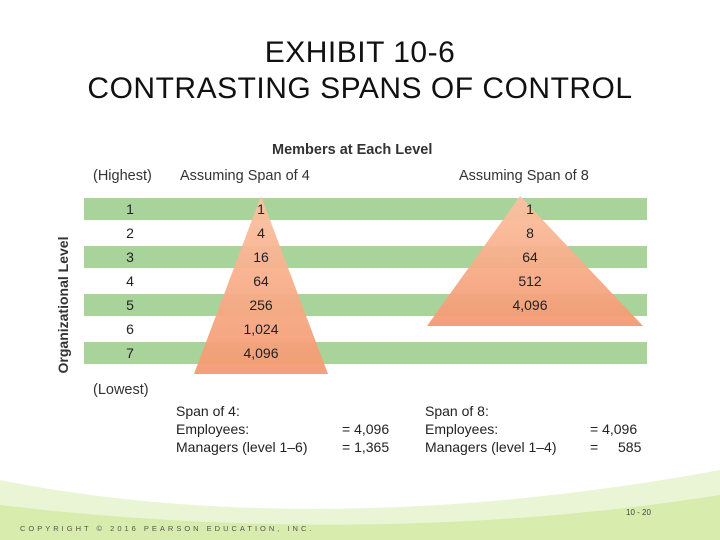  Describe the element at coordinates (130, 329) in the screenshot. I see `level-number: 6` at that location.